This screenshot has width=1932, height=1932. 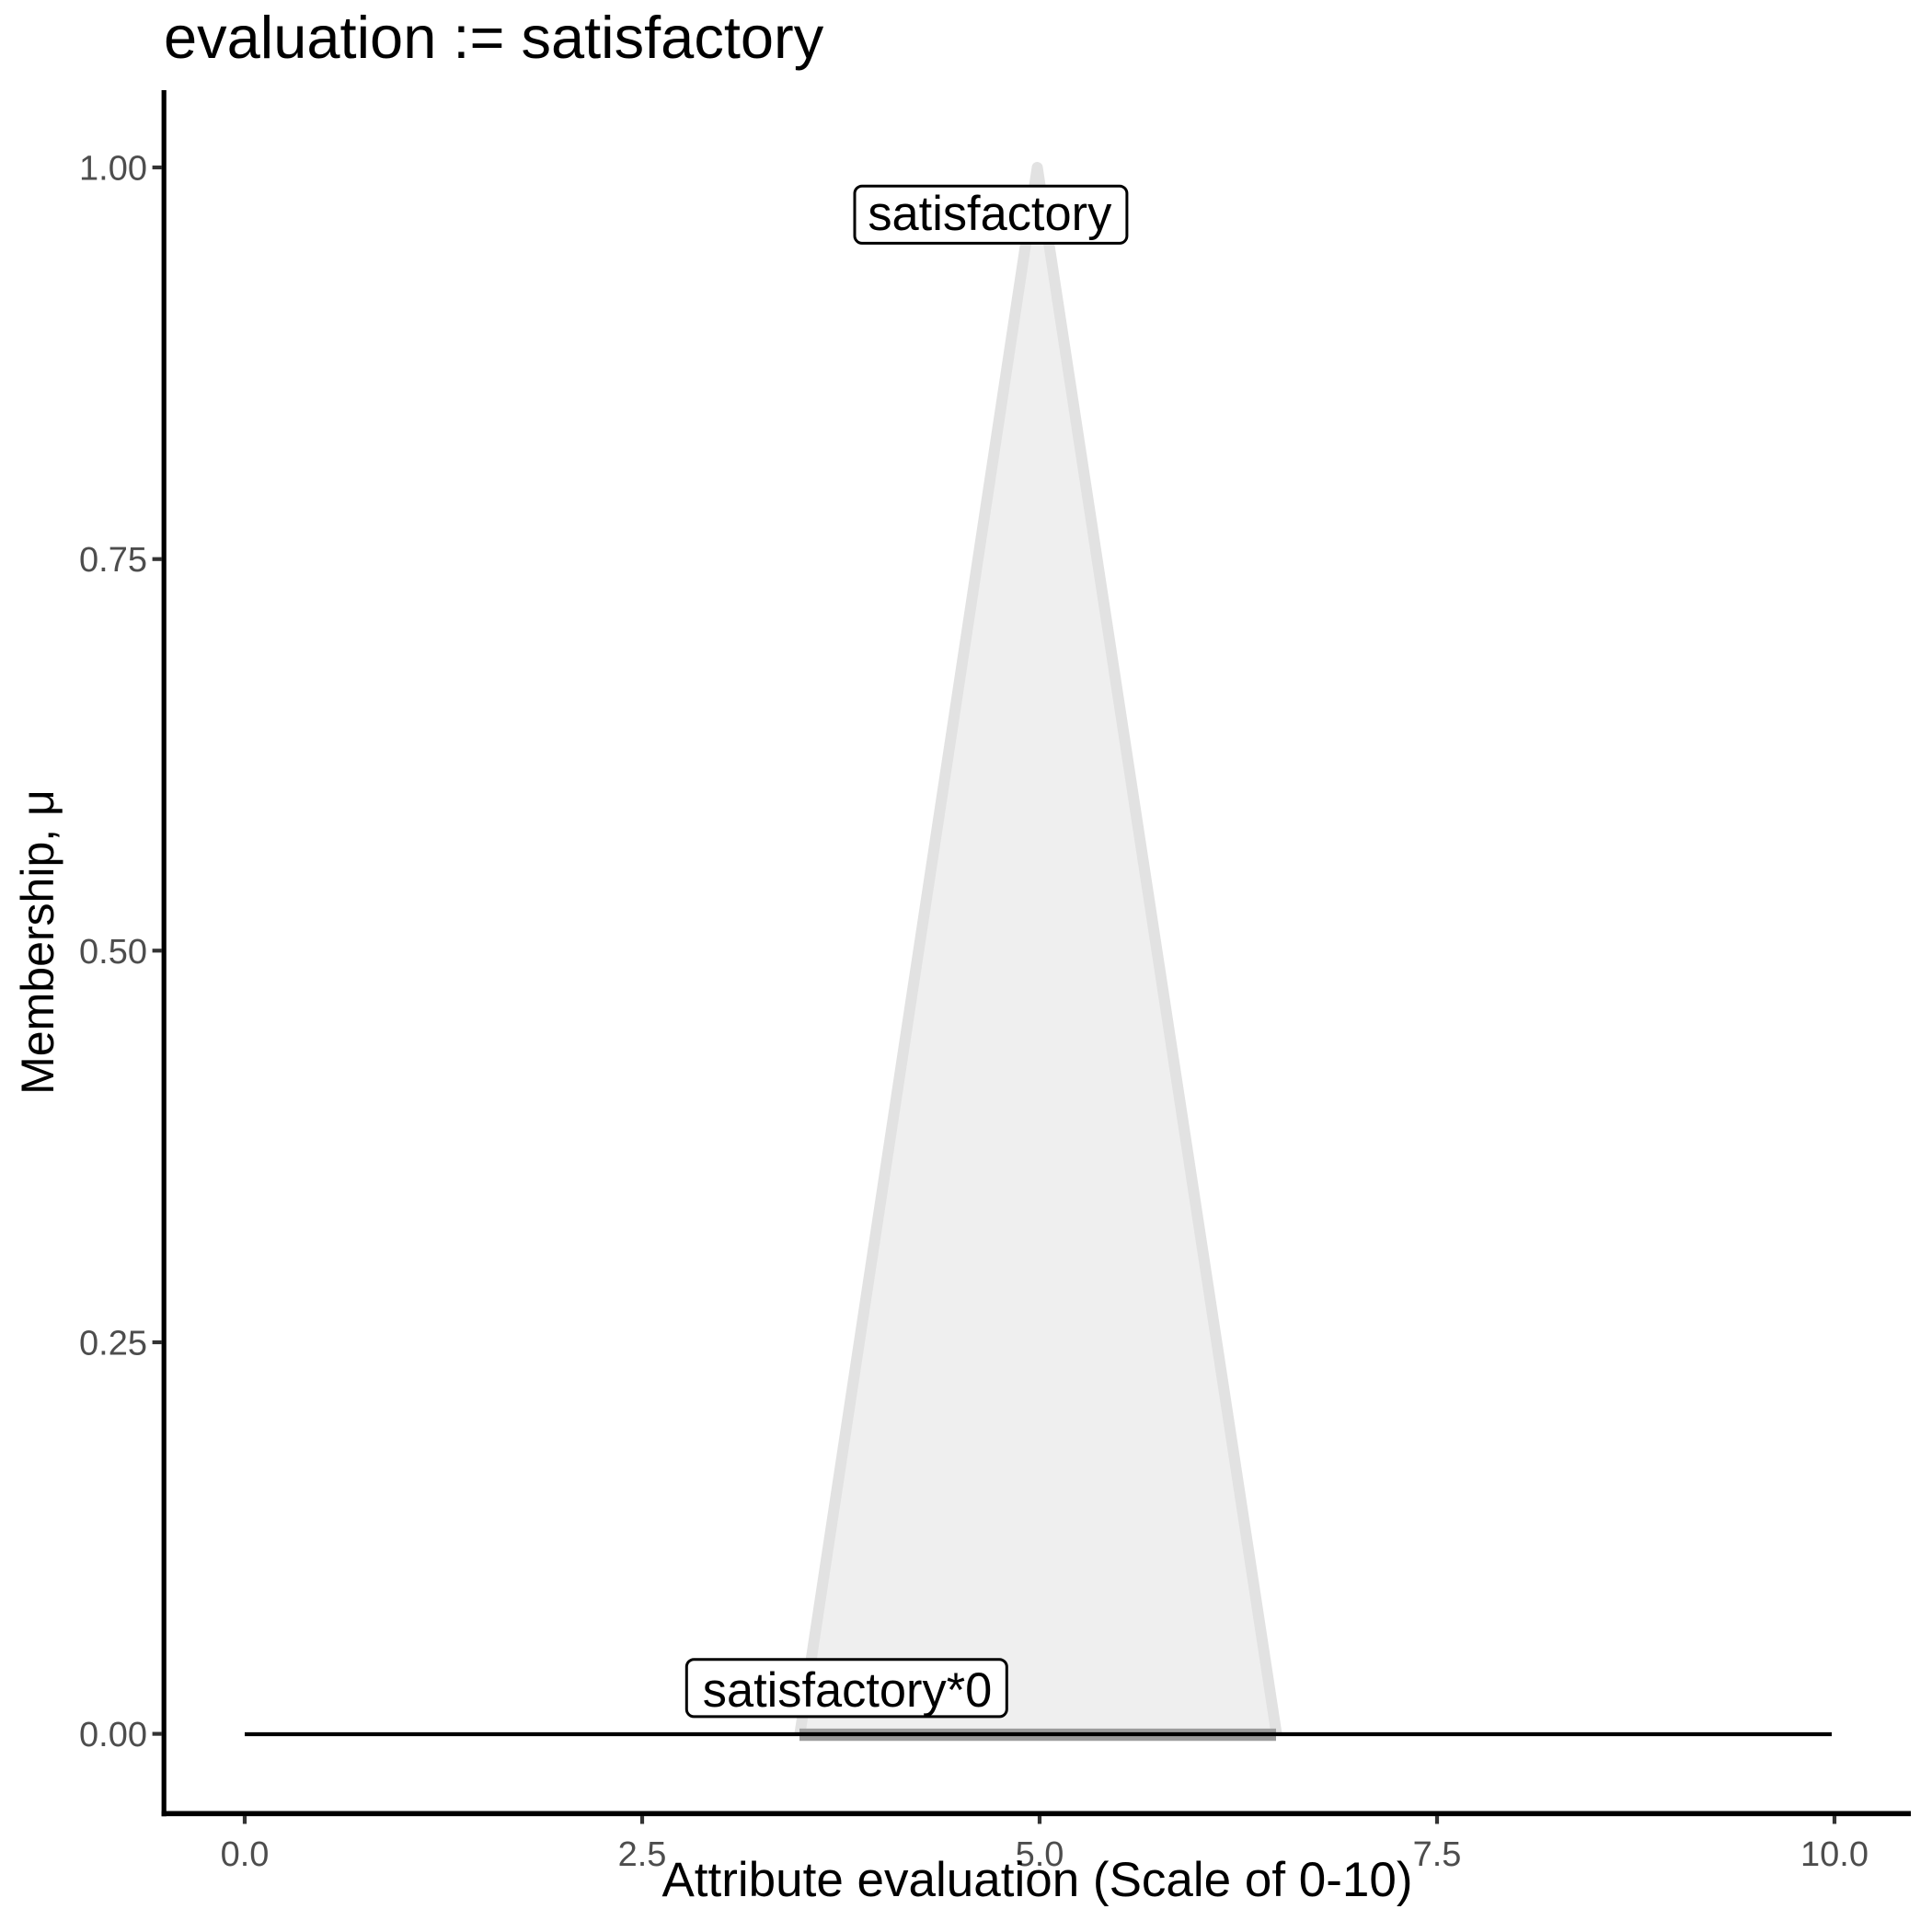 I want to click on svg-text: 0.00, so click(x=113, y=1735).